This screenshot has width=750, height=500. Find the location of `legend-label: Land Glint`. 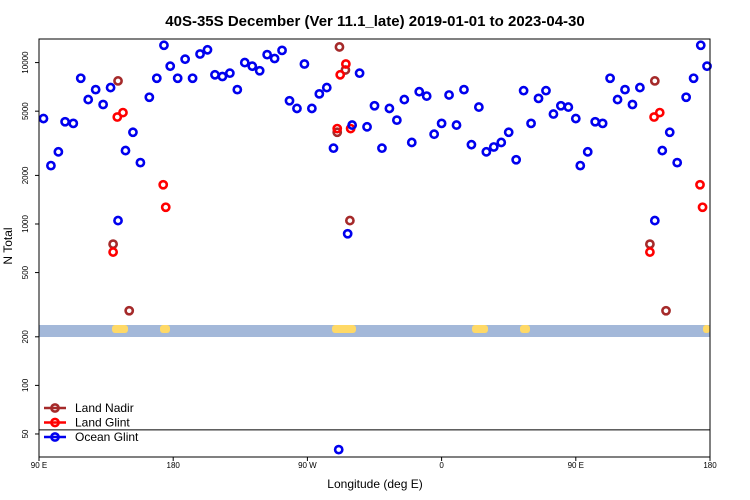

legend-label: Land Glint is located at coordinates (102, 423).